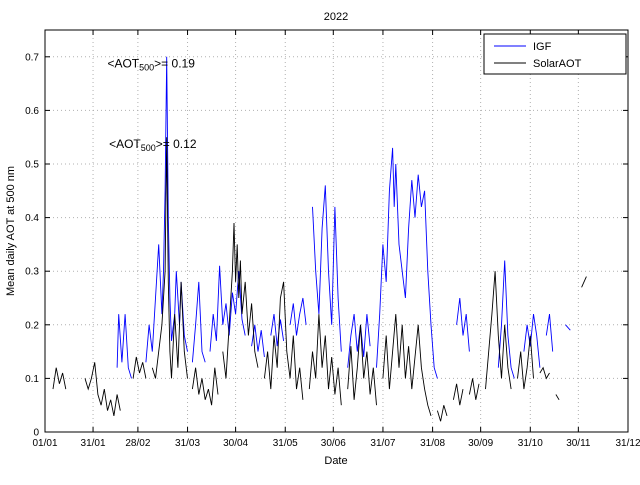 The width and height of the screenshot is (640, 485). I want to click on x-axis-label: Date, so click(335, 461).